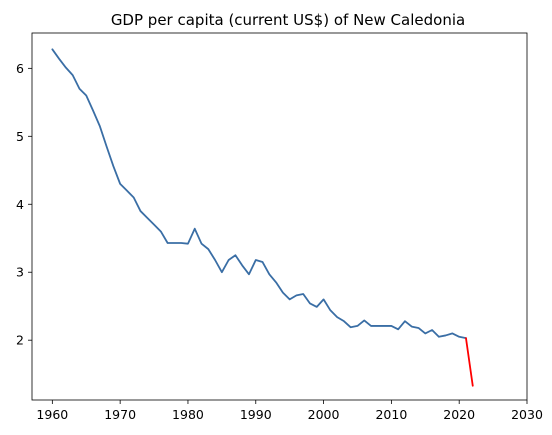 This screenshot has width=552, height=435. I want to click on series-line-highlight, so click(469, 362).